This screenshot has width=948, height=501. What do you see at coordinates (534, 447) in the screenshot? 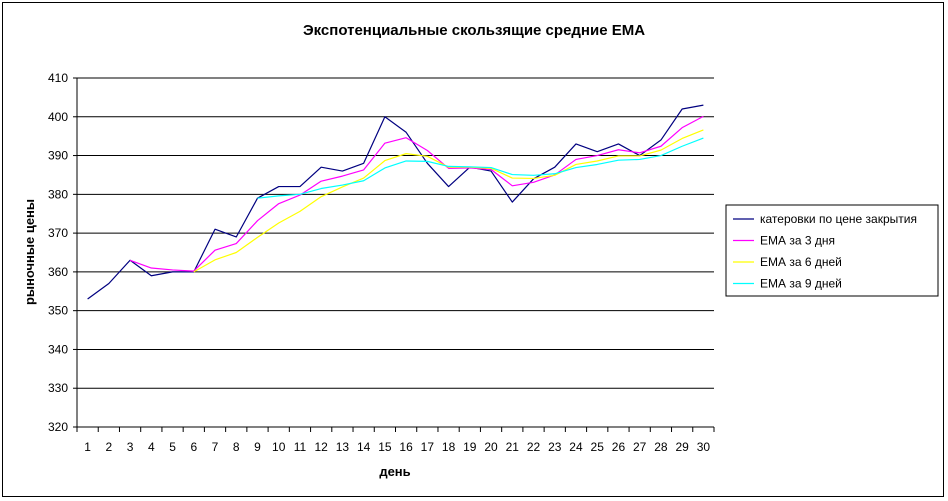
I see `x-tick-label: 22` at bounding box center [534, 447].